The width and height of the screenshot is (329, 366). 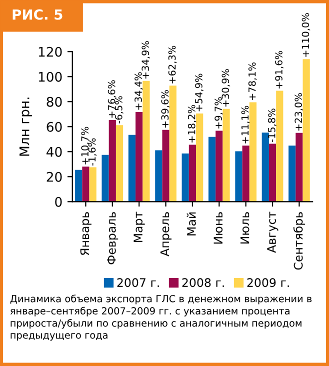 I want to click on annotation: -6,5%, so click(x=119, y=110).